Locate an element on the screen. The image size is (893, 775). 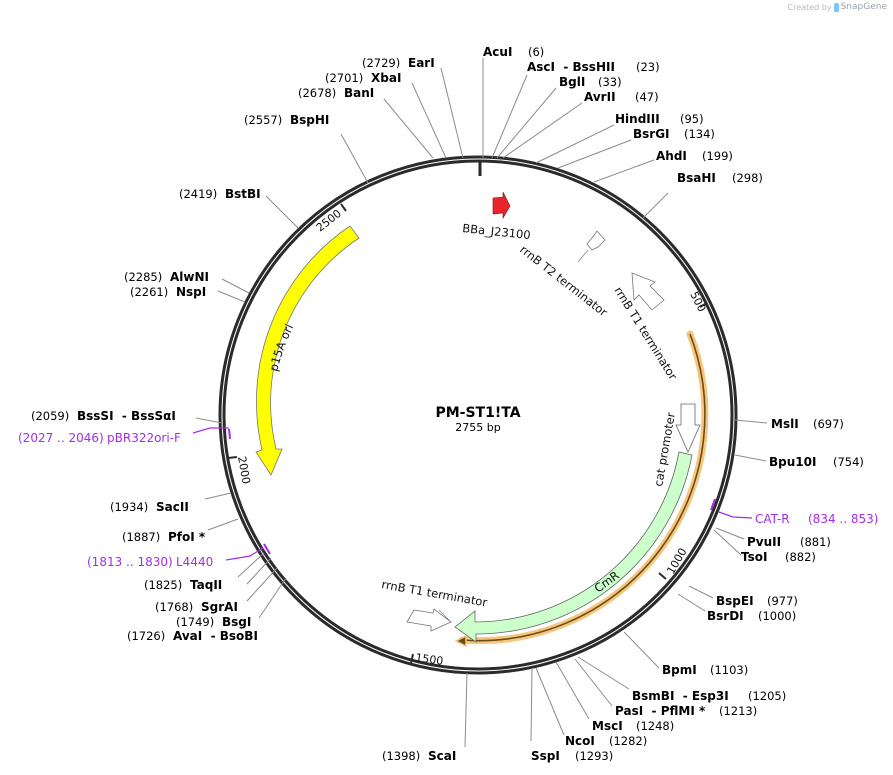
enzyme-bsrdi: BsrDI (1000) is located at coordinates (751, 616).